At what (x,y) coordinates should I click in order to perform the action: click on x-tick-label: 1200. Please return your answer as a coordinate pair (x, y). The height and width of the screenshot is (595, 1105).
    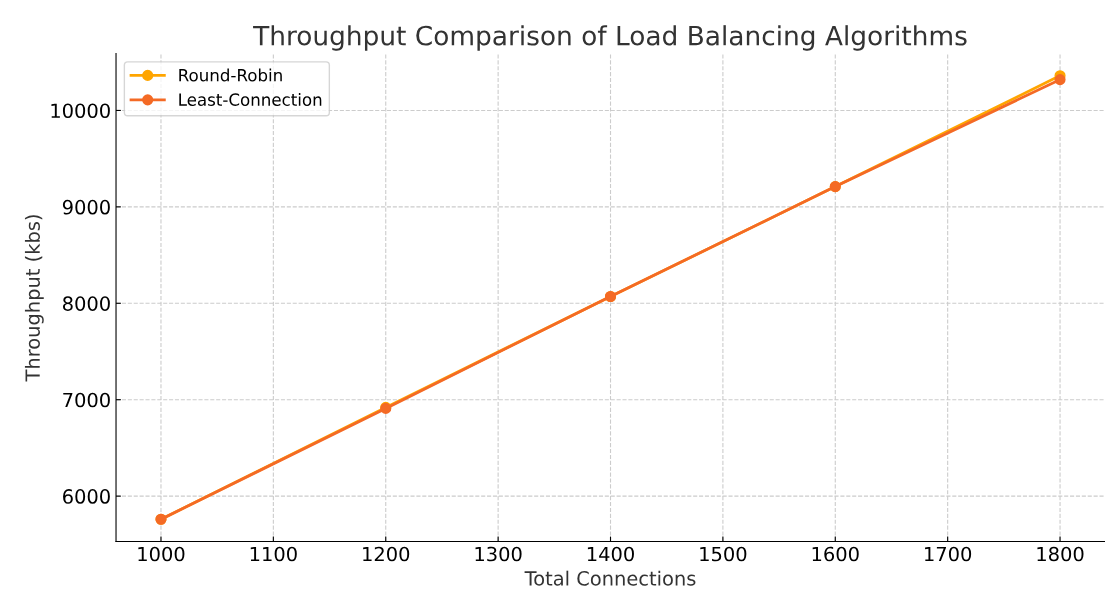
    Looking at the image, I should click on (386, 554).